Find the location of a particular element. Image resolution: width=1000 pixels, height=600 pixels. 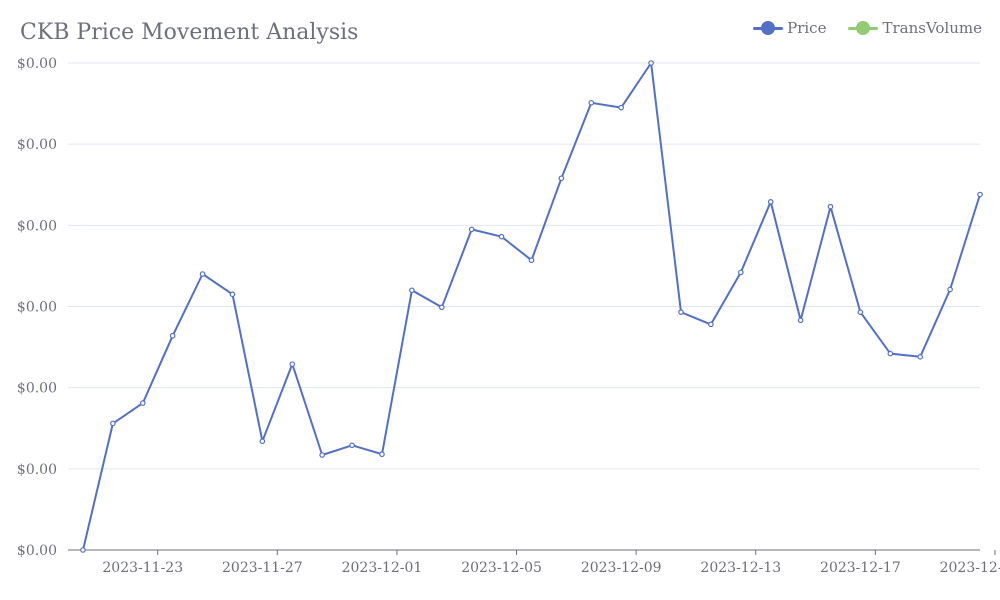

legend-dot-price is located at coordinates (768, 28).